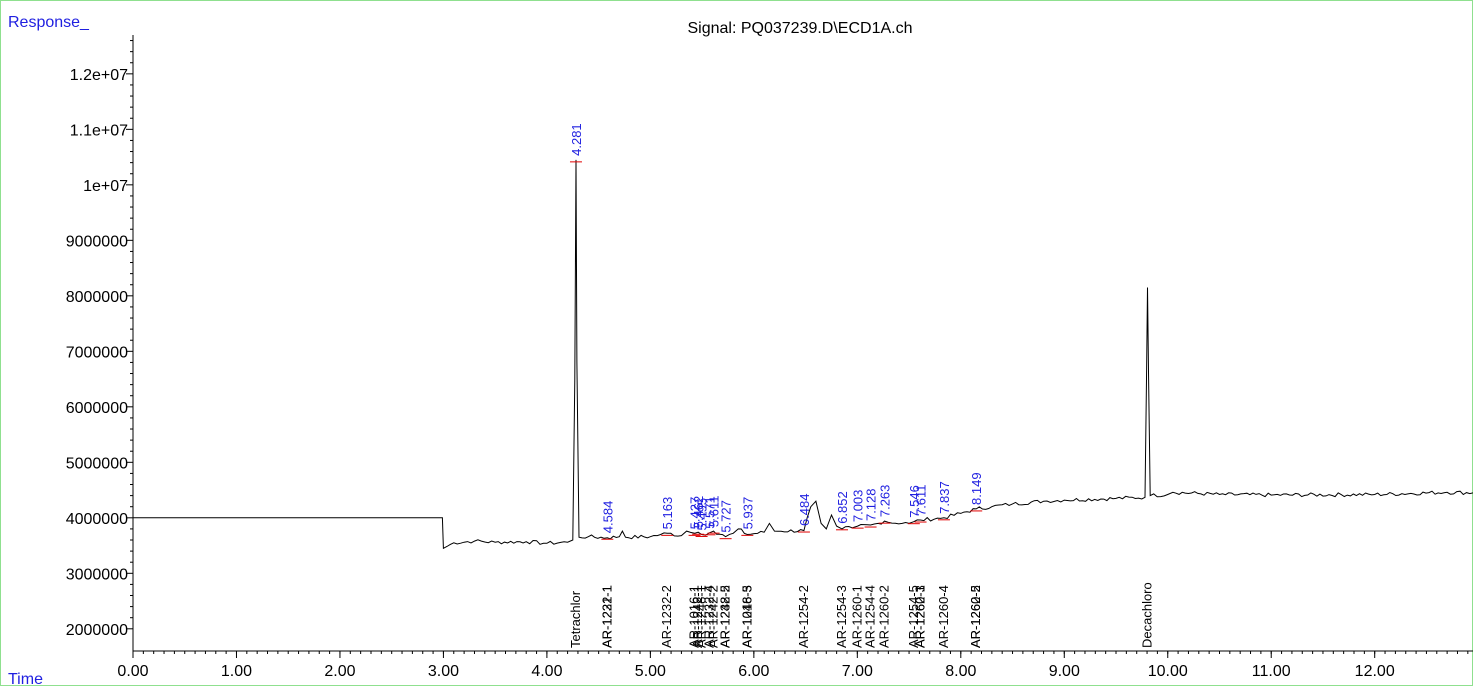 The image size is (1473, 686). I want to click on compound-label: AR-1016-1, so click(694, 616).